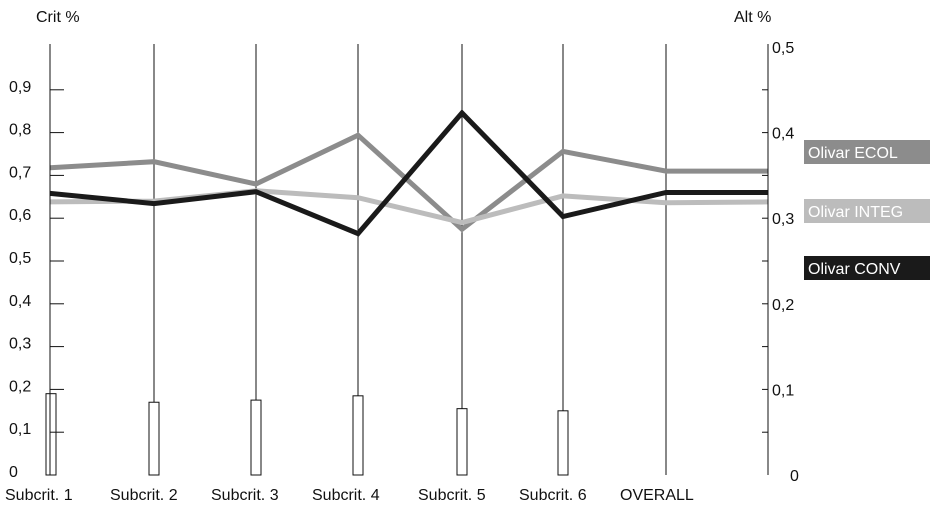  Describe the element at coordinates (144, 495) in the screenshot. I see `category-label: Subcrit. 2` at that location.